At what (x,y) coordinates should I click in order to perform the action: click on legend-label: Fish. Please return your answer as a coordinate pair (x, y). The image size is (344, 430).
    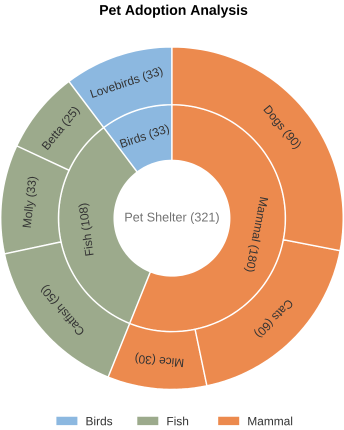
    Looking at the image, I should click on (177, 421).